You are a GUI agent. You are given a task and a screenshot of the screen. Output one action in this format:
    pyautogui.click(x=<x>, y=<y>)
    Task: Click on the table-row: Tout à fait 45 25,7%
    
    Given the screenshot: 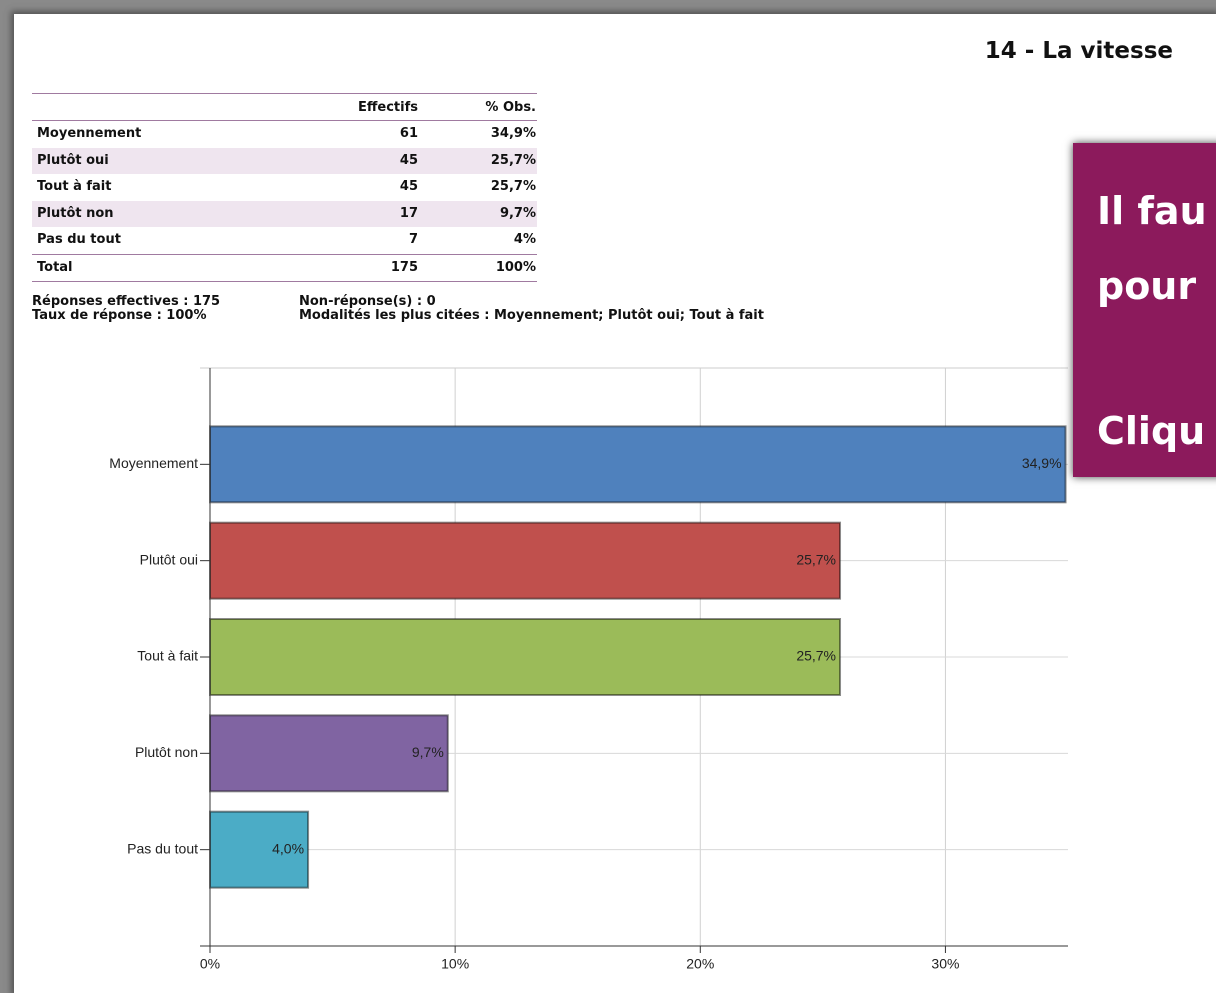 What is the action you would take?
    pyautogui.click(x=284, y=187)
    